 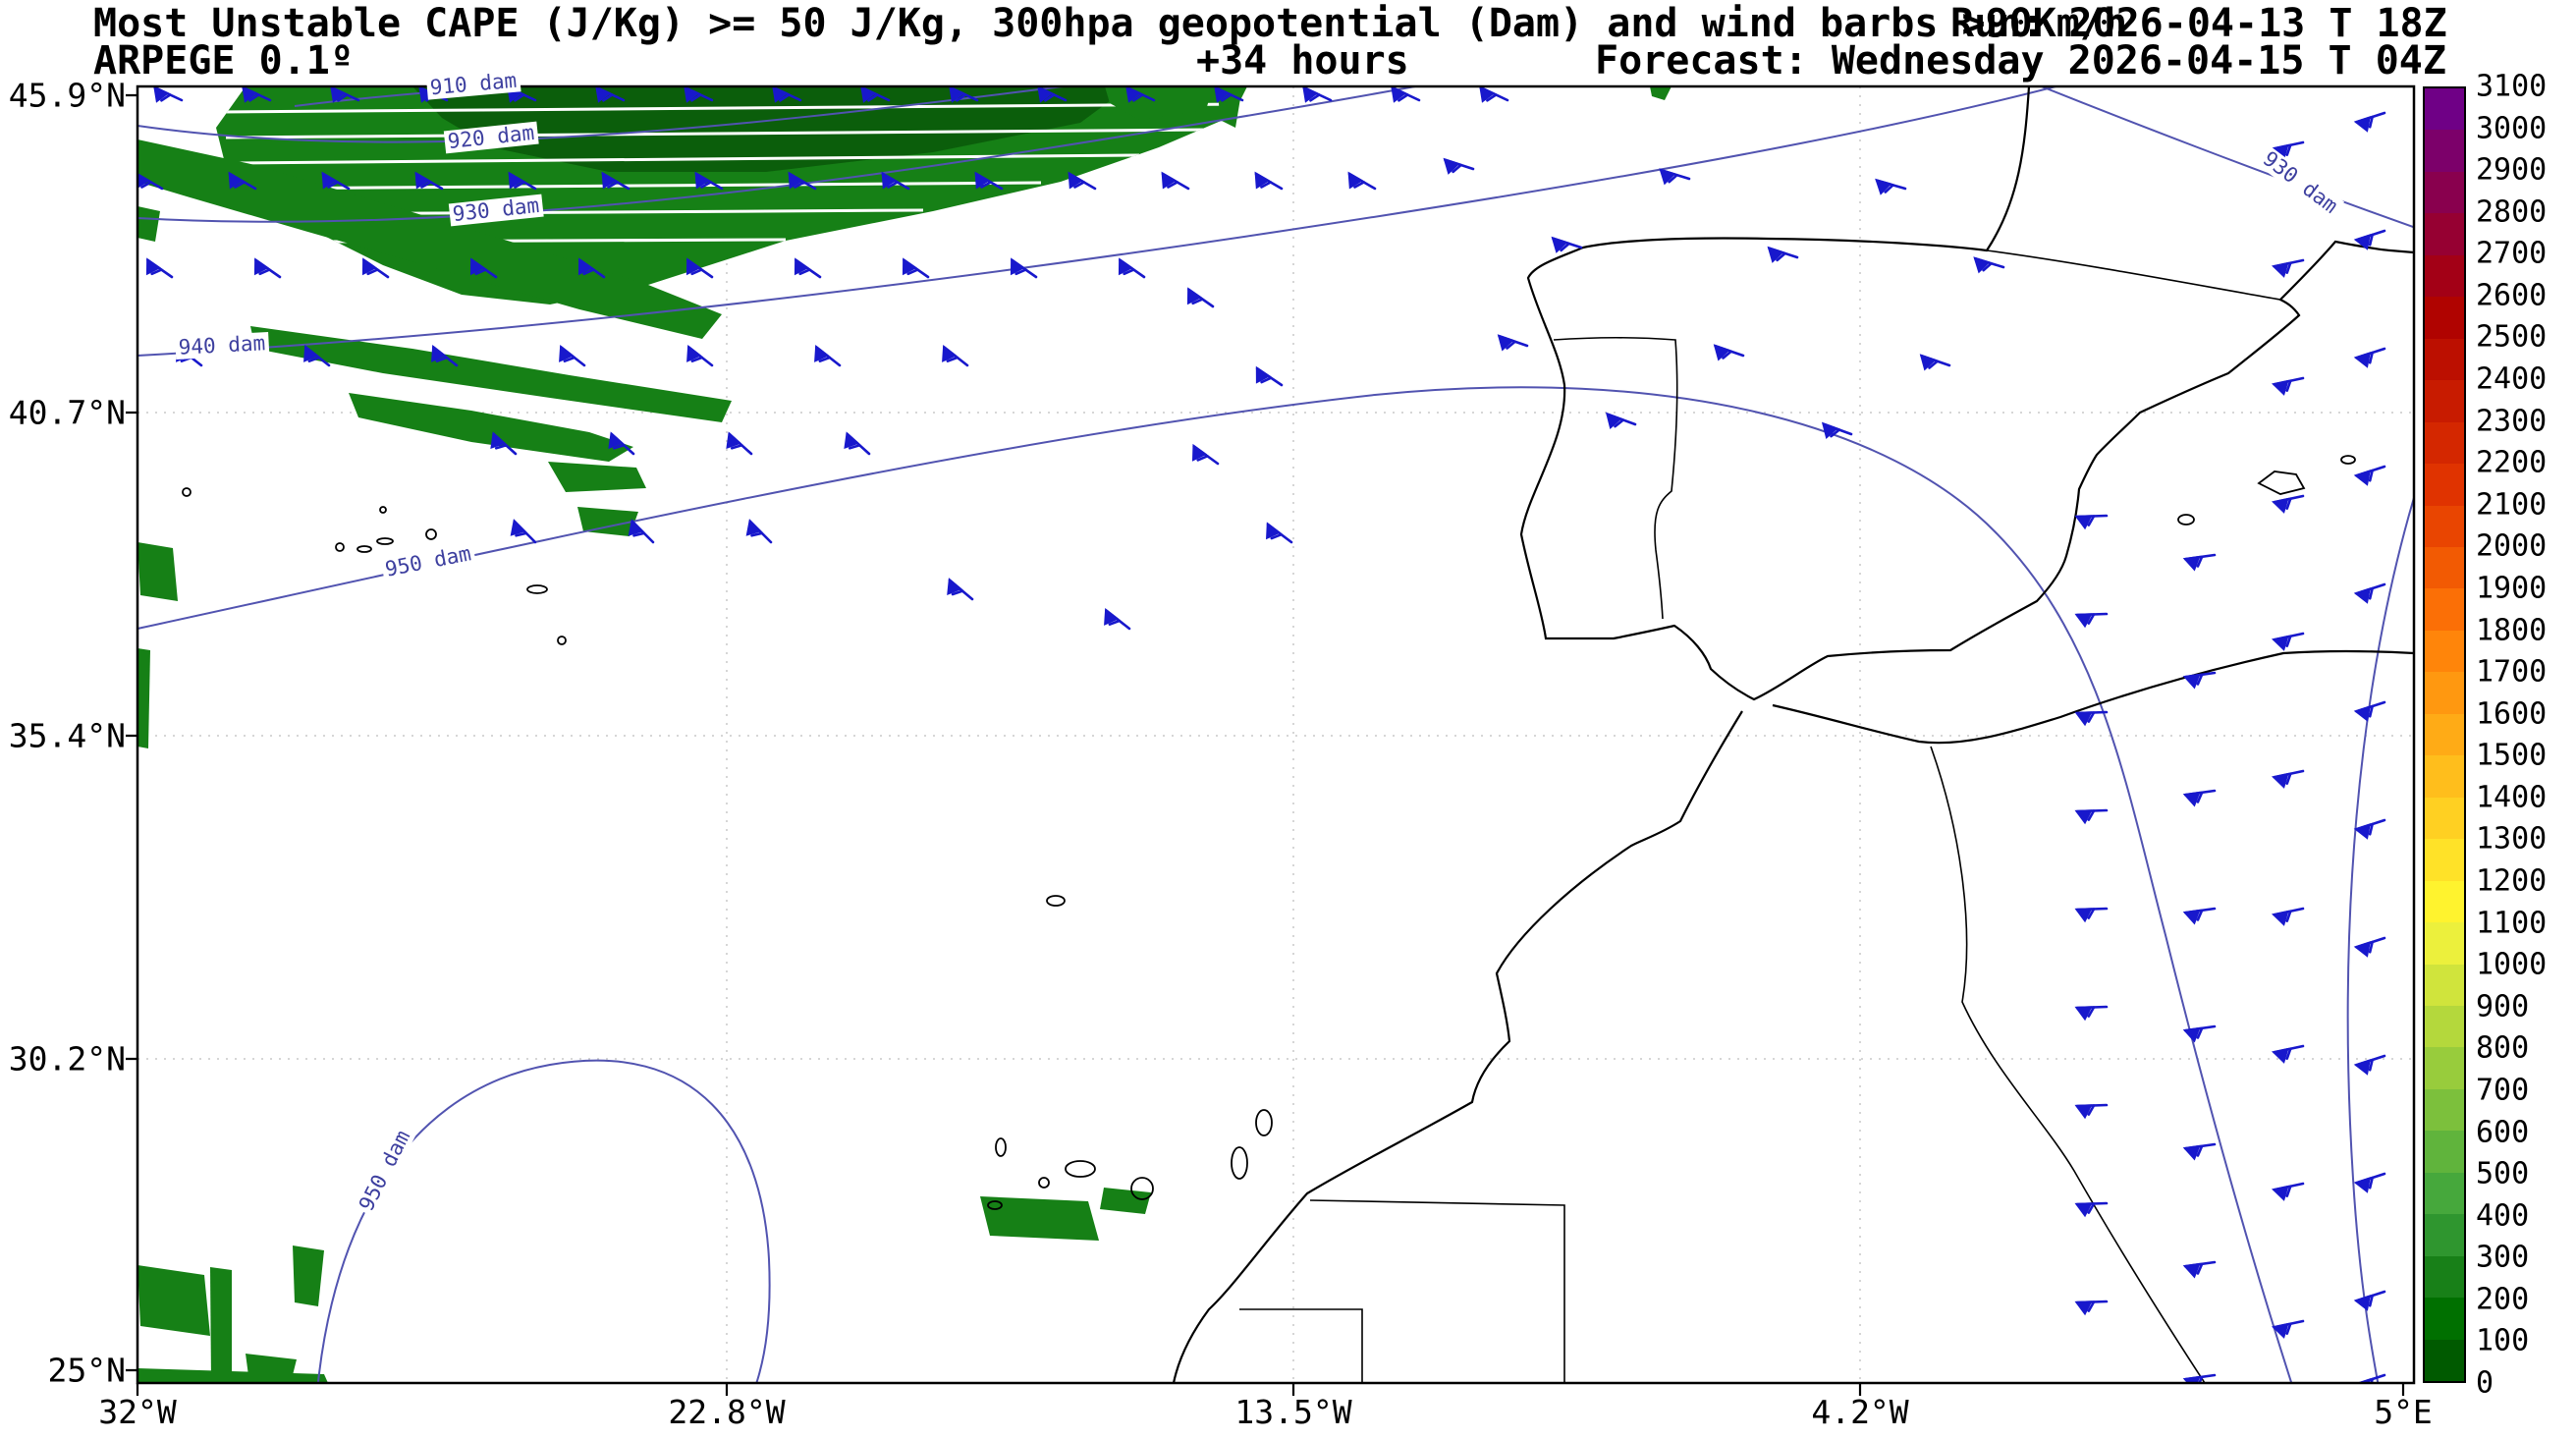 What do you see at coordinates (2512, 797) in the screenshot?
I see `colorbar-tick-label: 1400` at bounding box center [2512, 797].